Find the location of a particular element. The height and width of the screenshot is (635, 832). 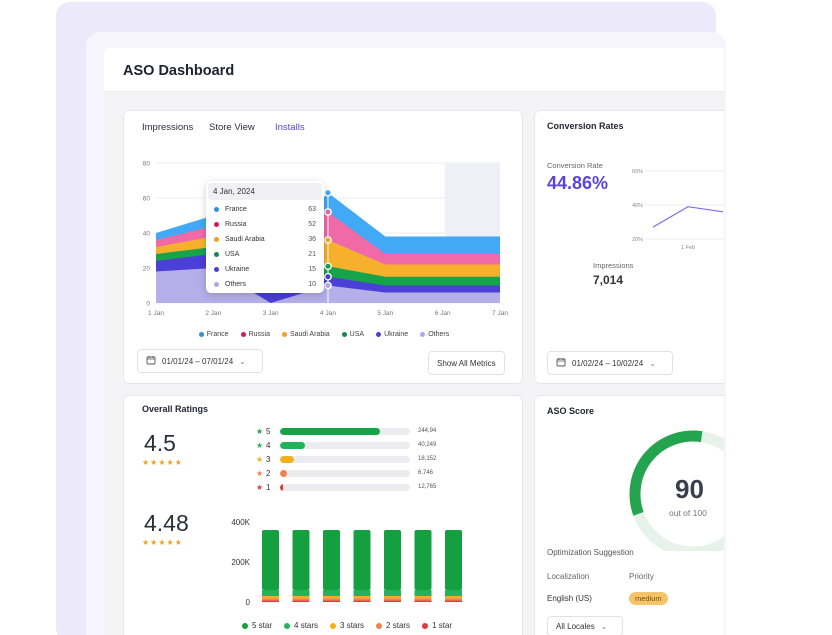

rating-bar-row: ★ 3 18,152 is located at coordinates (366, 459).